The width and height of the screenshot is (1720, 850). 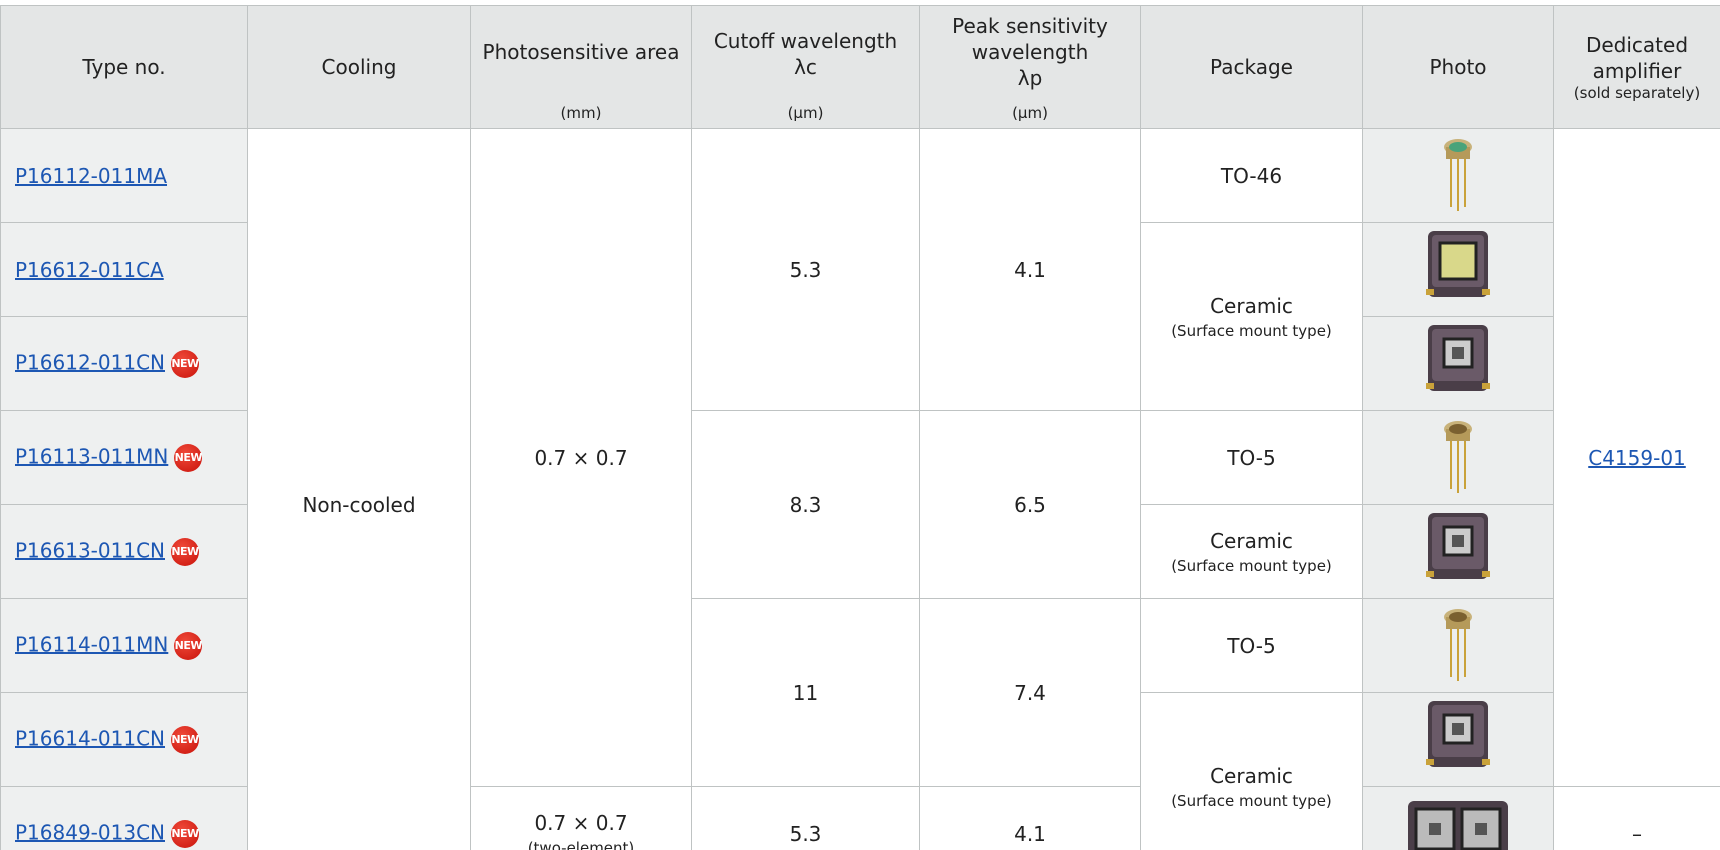 I want to click on type-link: P16612-011CA, so click(x=89, y=269).